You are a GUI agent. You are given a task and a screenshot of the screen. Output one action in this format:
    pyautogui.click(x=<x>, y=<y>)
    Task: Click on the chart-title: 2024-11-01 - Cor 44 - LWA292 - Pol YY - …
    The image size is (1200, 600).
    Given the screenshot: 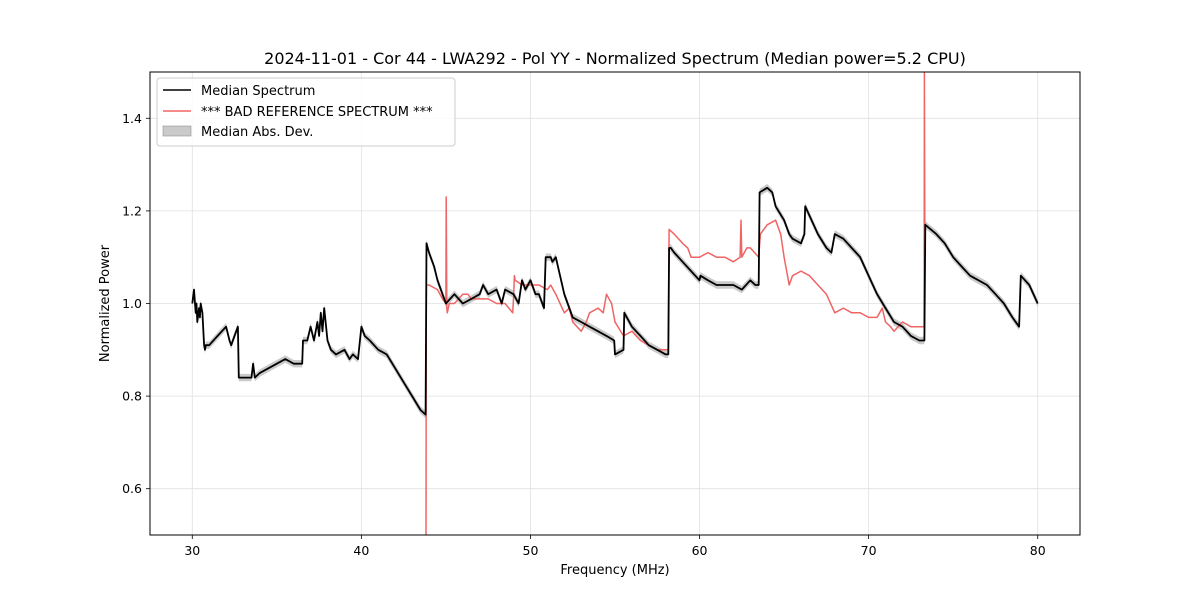 What is the action you would take?
    pyautogui.click(x=615, y=58)
    